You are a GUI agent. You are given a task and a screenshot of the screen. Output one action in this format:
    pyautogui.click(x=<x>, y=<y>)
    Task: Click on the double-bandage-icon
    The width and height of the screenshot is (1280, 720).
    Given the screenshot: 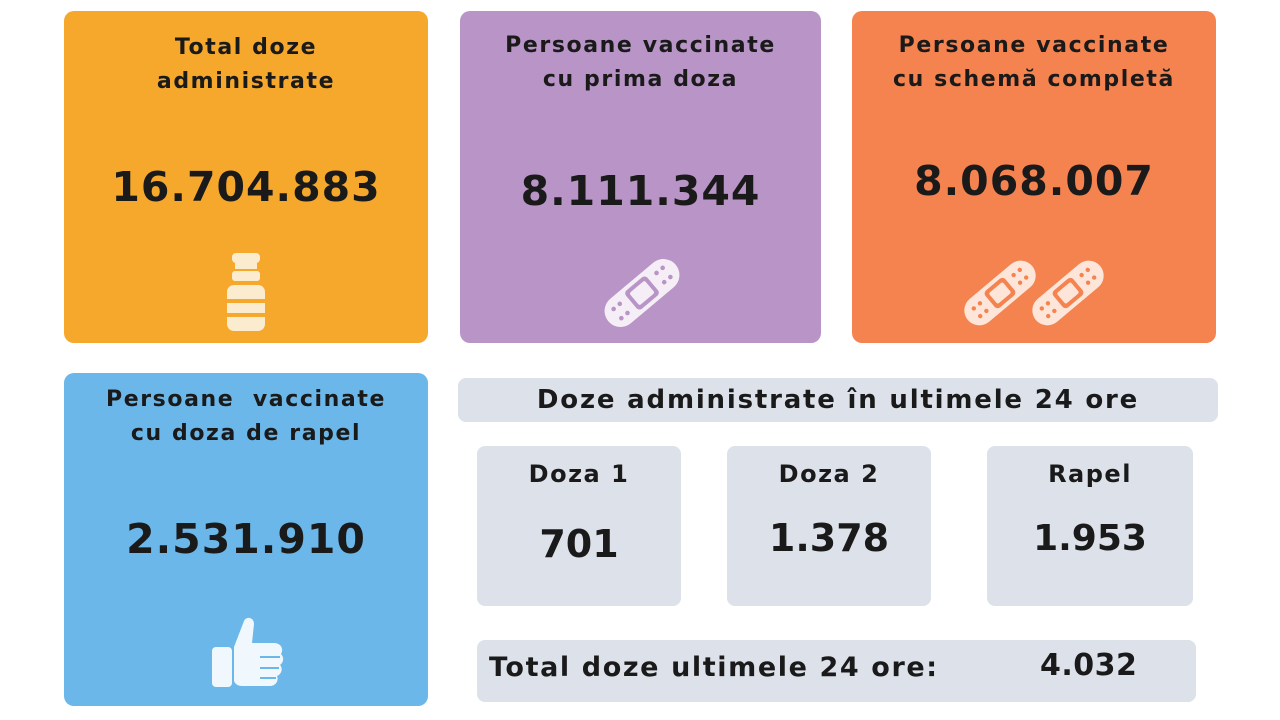 What is the action you would take?
    pyautogui.click(x=1034, y=293)
    